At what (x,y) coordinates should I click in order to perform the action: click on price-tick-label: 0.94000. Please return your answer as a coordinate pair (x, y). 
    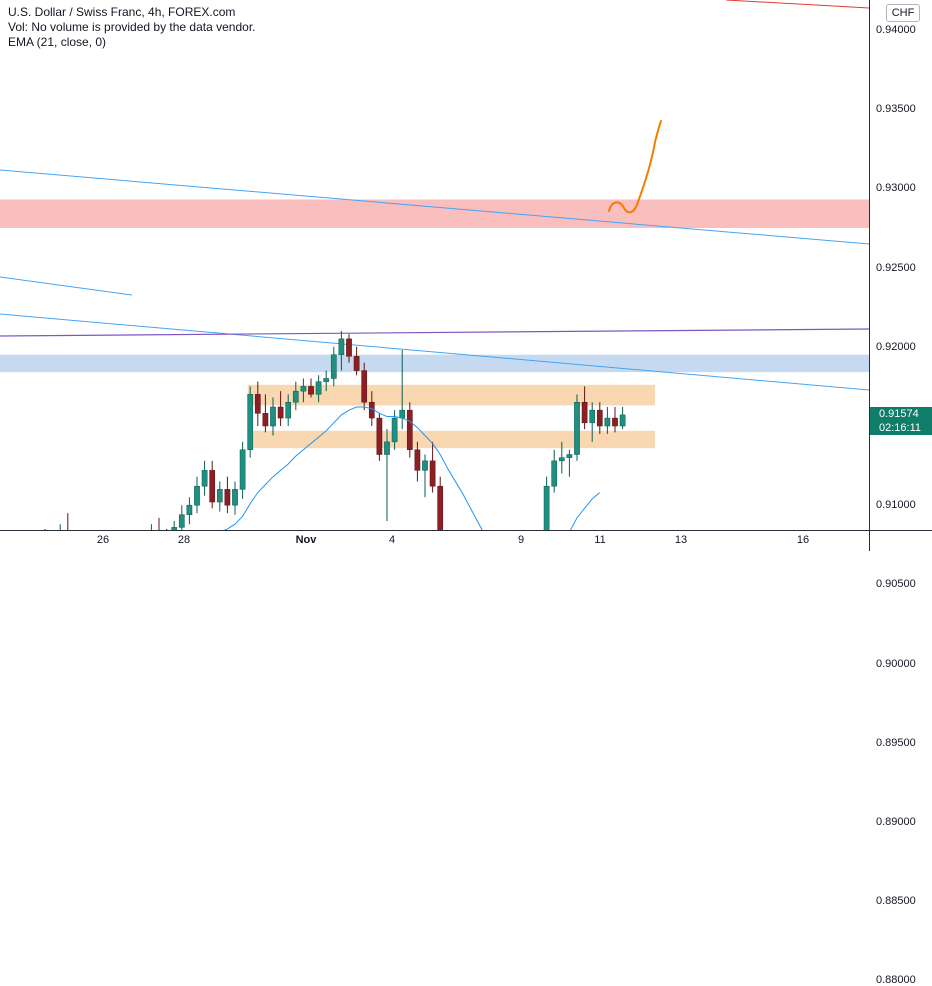
    Looking at the image, I should click on (896, 30).